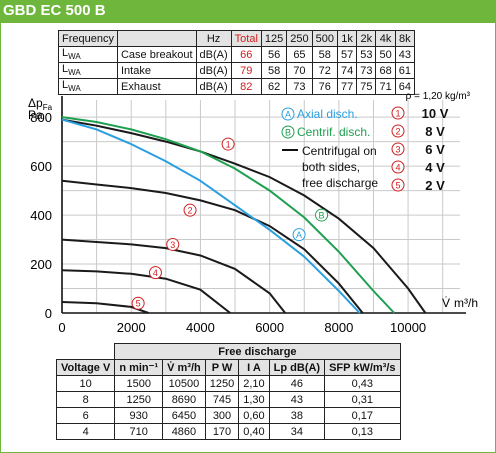 This screenshot has height=453, width=496. What do you see at coordinates (246, 70) in the screenshot?
I see `sound-total-cell: 79` at bounding box center [246, 70].